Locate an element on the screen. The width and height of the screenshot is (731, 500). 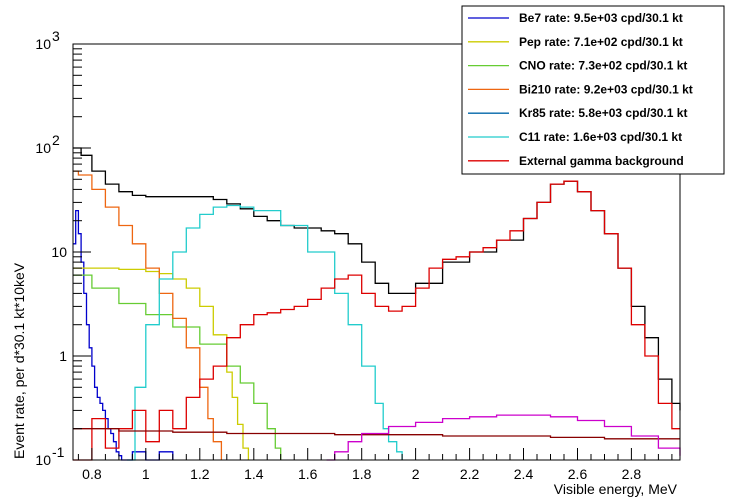
legend-entry-label: Be7 rate: 9.5e+03 cpd/30.1 kt is located at coordinates (601, 18).